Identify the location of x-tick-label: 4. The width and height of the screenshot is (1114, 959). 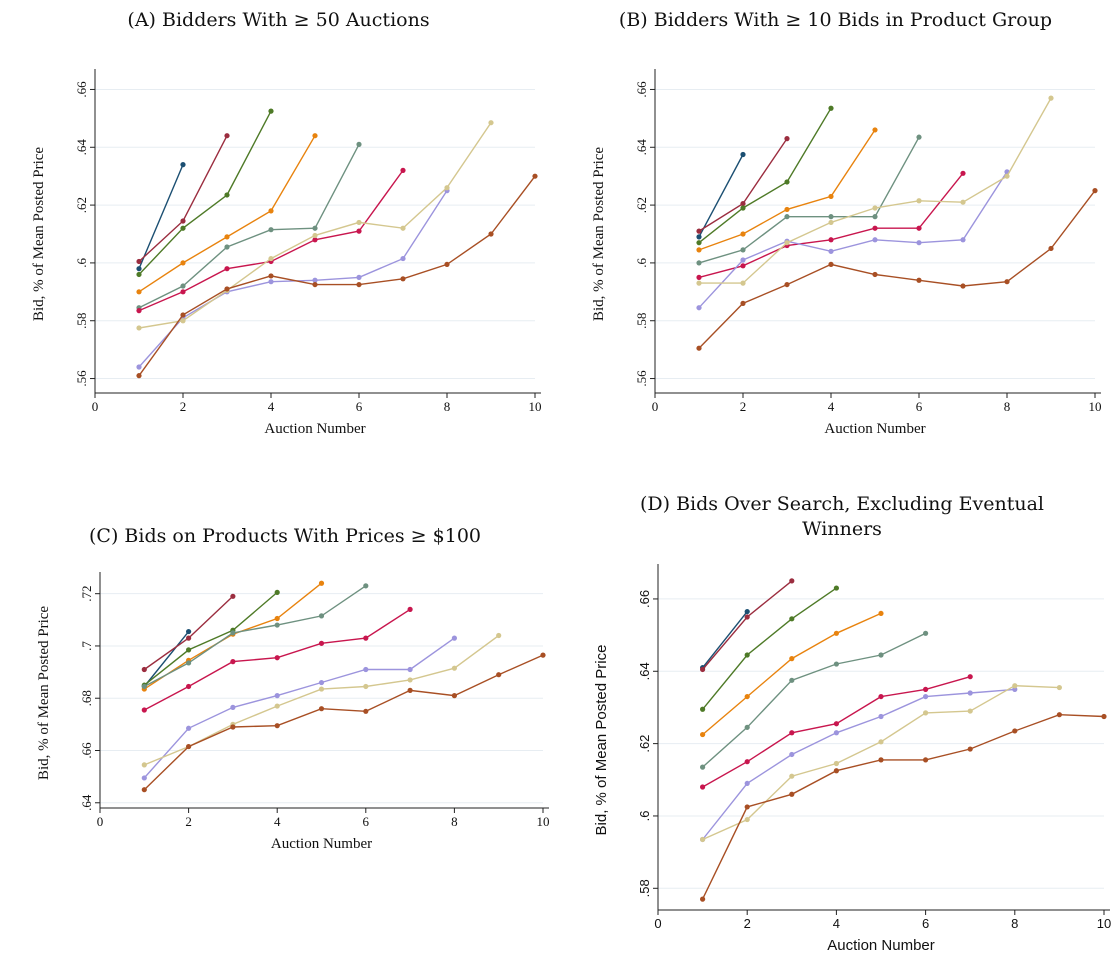
(836, 923).